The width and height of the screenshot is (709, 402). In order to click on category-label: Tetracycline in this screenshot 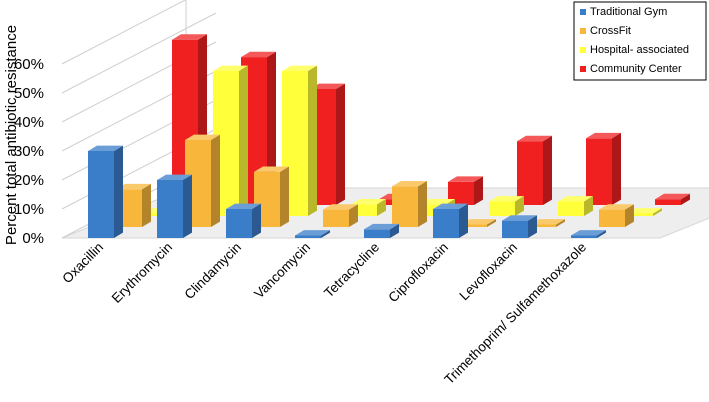, I will do `click(351, 270)`.